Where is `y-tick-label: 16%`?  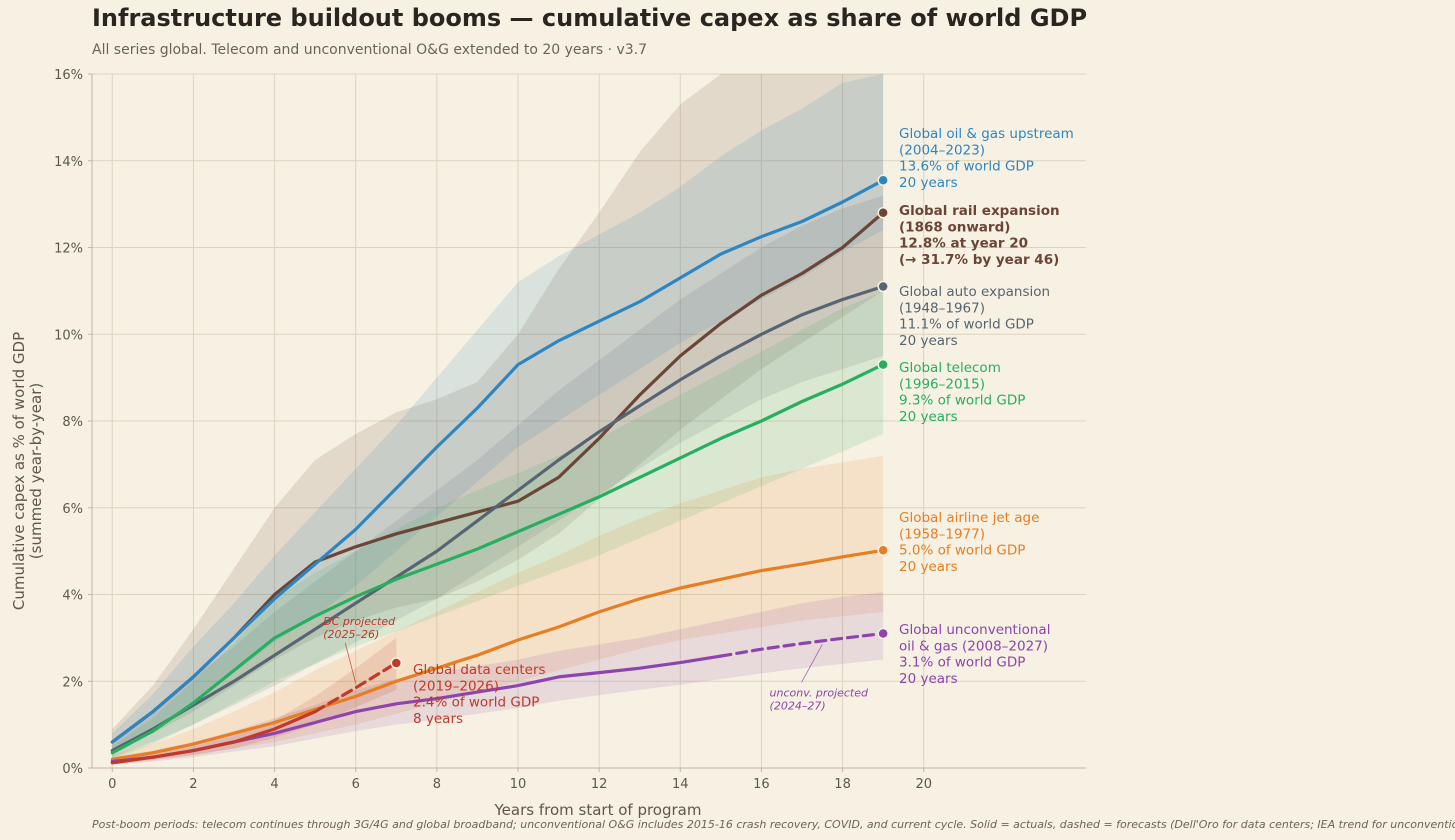
y-tick-label: 16% is located at coordinates (68, 75).